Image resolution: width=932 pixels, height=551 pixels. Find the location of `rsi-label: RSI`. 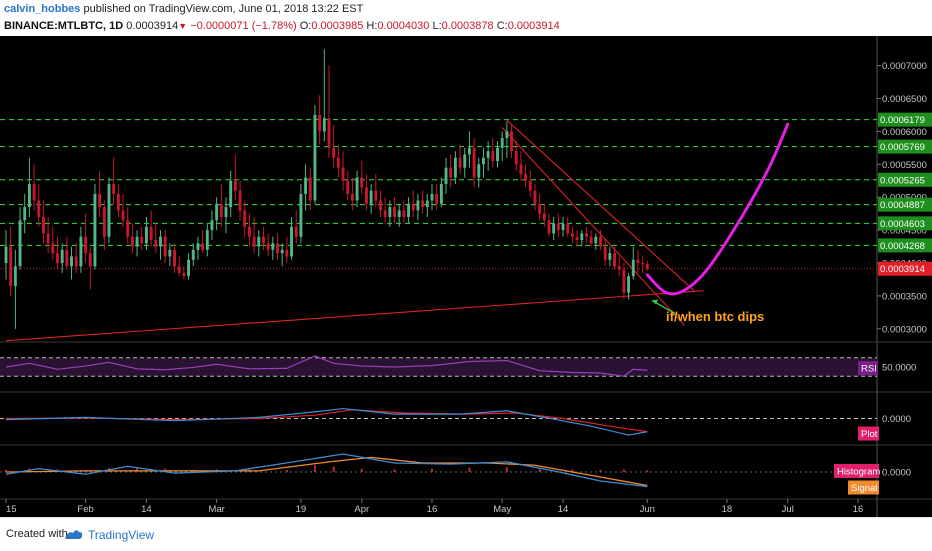

rsi-label: RSI is located at coordinates (869, 369).